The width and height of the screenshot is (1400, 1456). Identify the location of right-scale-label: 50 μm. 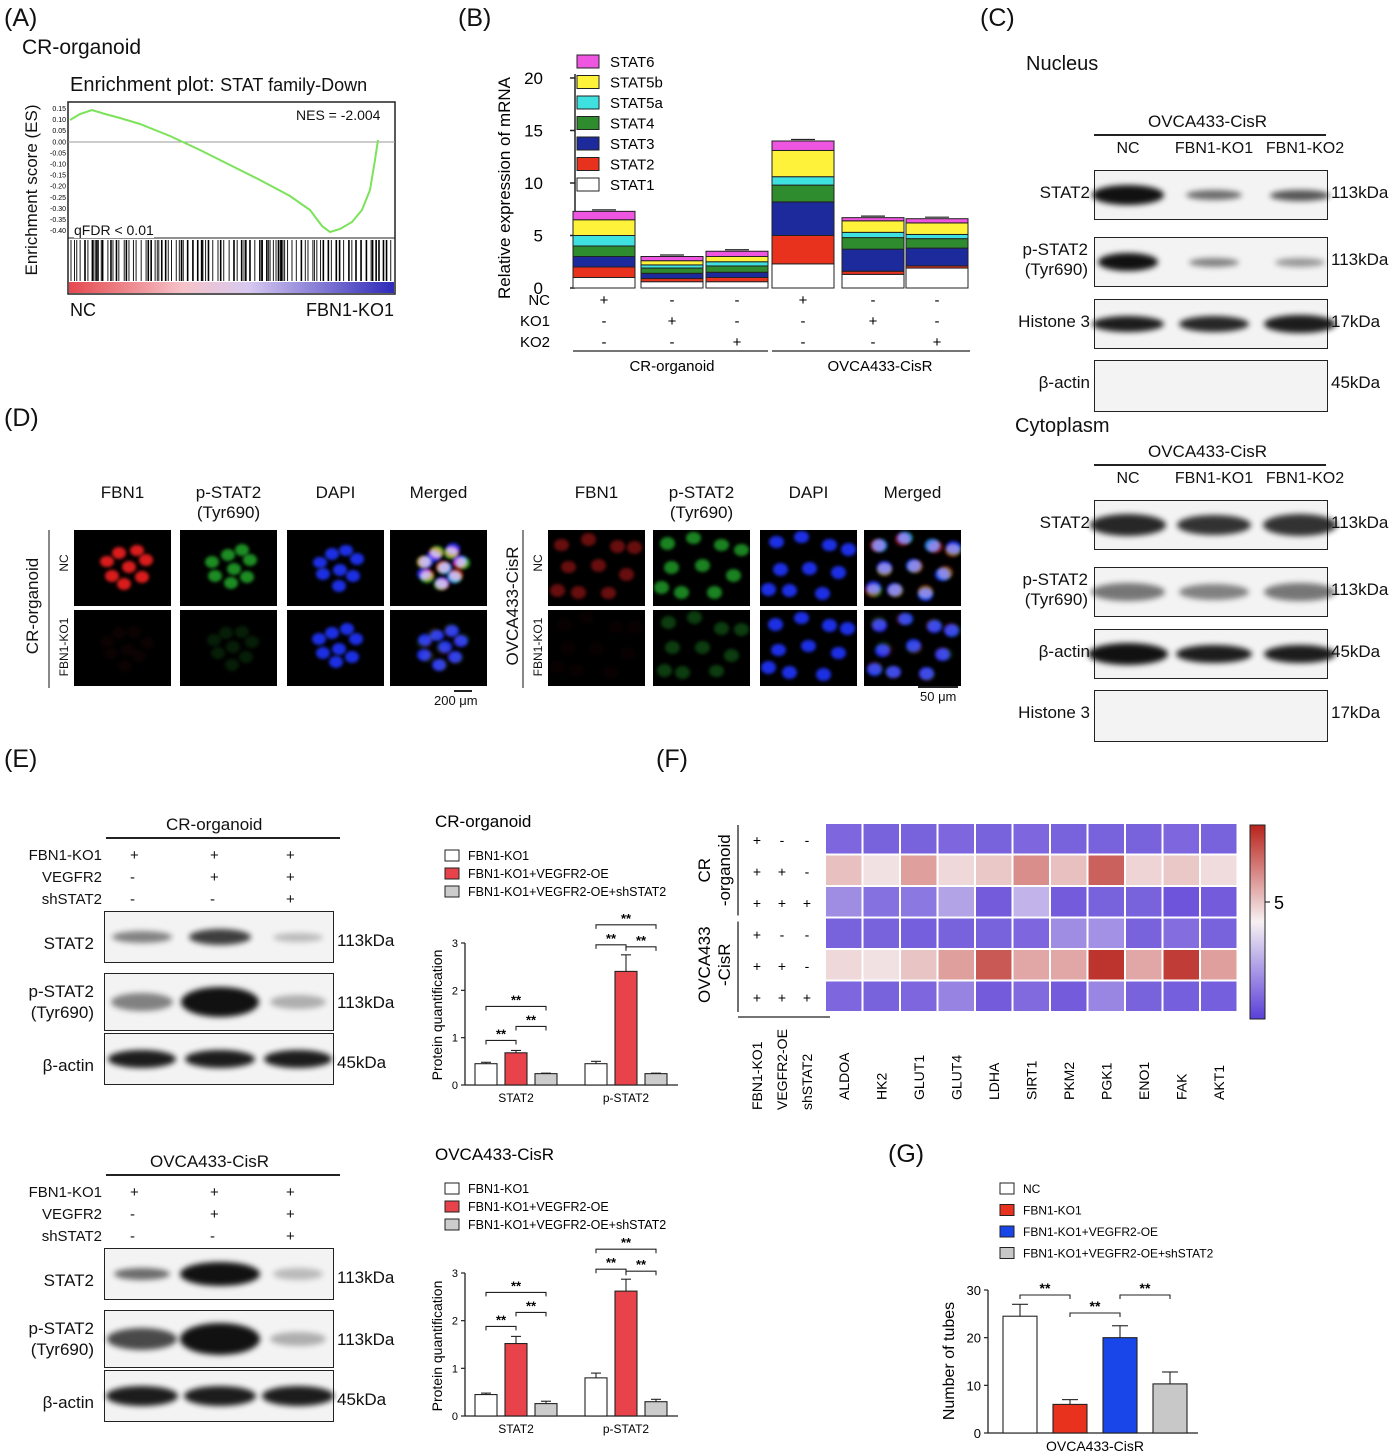
(938, 696).